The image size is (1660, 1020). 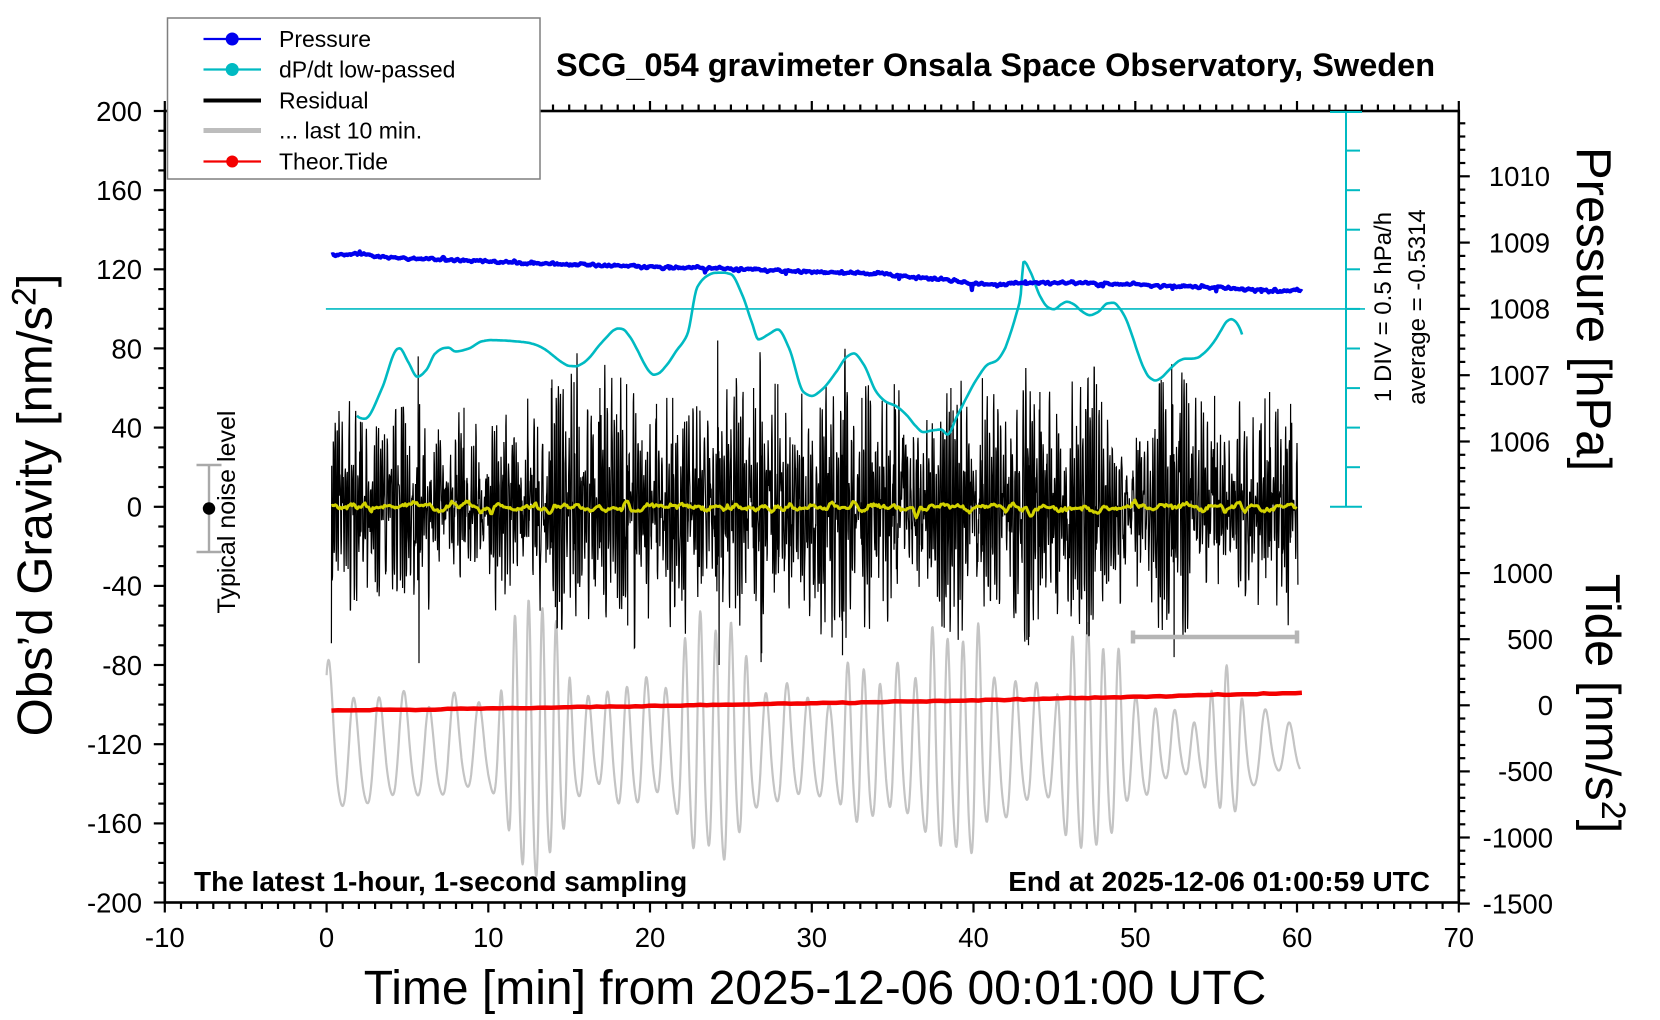 I want to click on svg-text: Tide [nm/s2], so click(x=1603, y=703).